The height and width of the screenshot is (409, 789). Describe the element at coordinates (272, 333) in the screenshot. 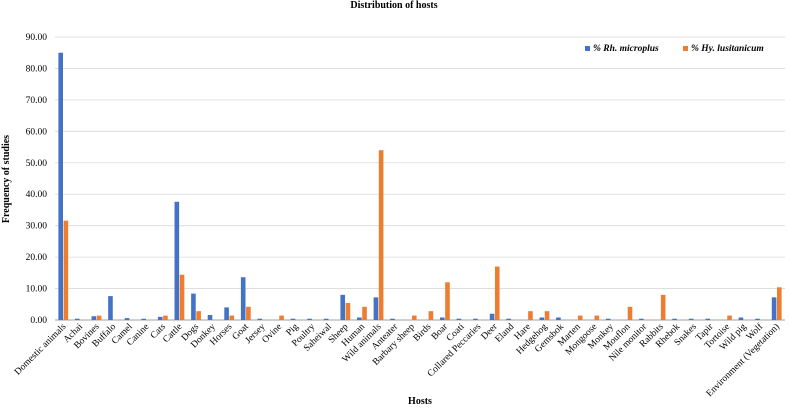

I see `x-category-label: Ovine` at that location.